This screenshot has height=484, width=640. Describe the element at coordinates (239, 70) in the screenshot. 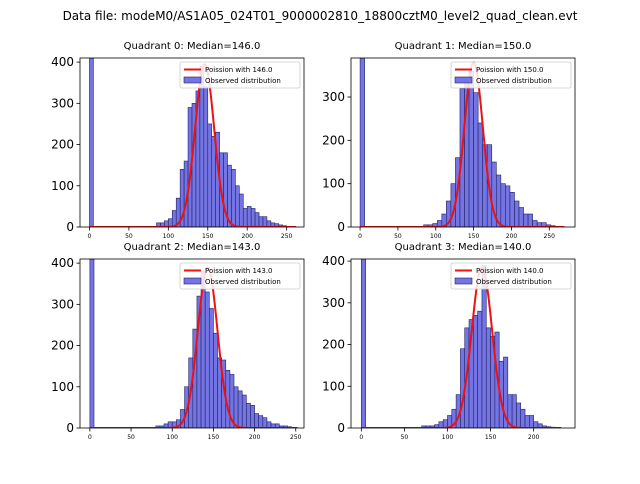

I see `legend-line-label: Poission with 146.0` at that location.